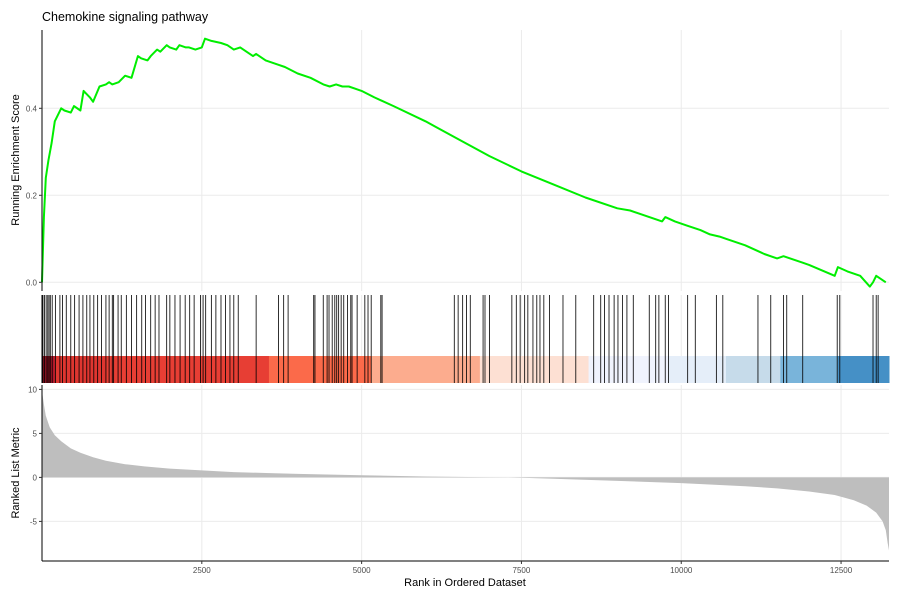 This screenshot has width=900, height=600. What do you see at coordinates (35, 433) in the screenshot?
I see `y-tick-label: 5` at bounding box center [35, 433].